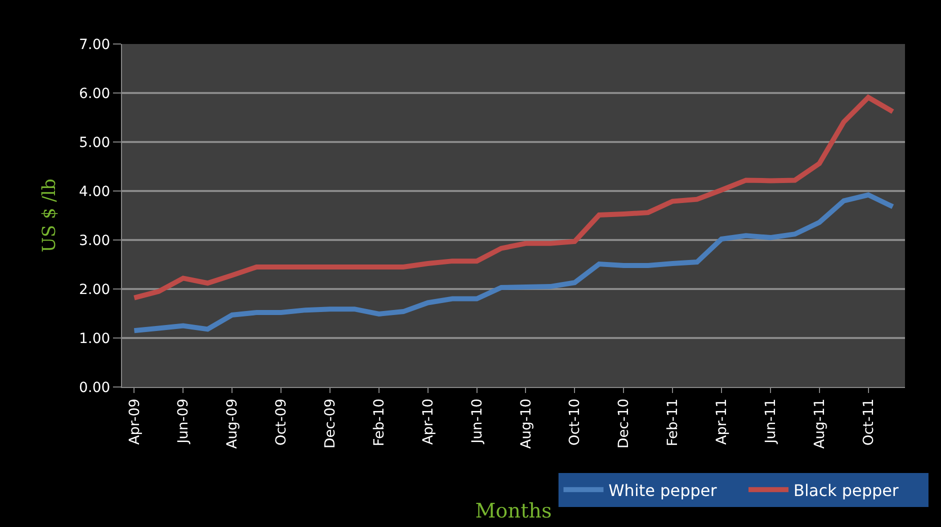 The height and width of the screenshot is (527, 941). I want to click on x-tick-label: Aug-10, so click(526, 423).